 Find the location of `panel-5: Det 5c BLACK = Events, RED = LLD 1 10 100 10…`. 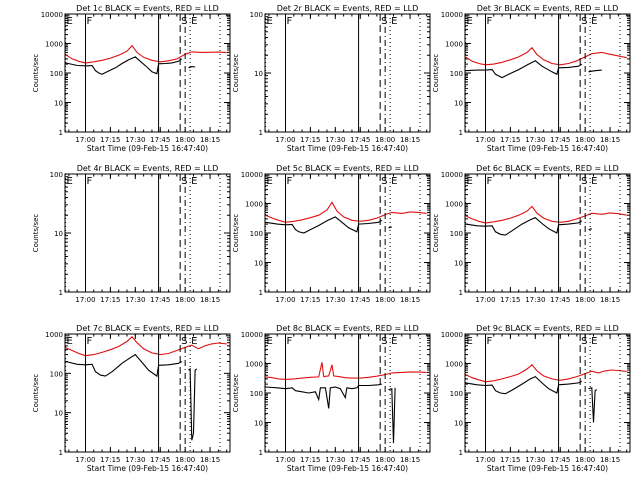

panel-5: Det 5c BLACK = Events, RED = LLD 1 10 100 10… is located at coordinates (331, 234).